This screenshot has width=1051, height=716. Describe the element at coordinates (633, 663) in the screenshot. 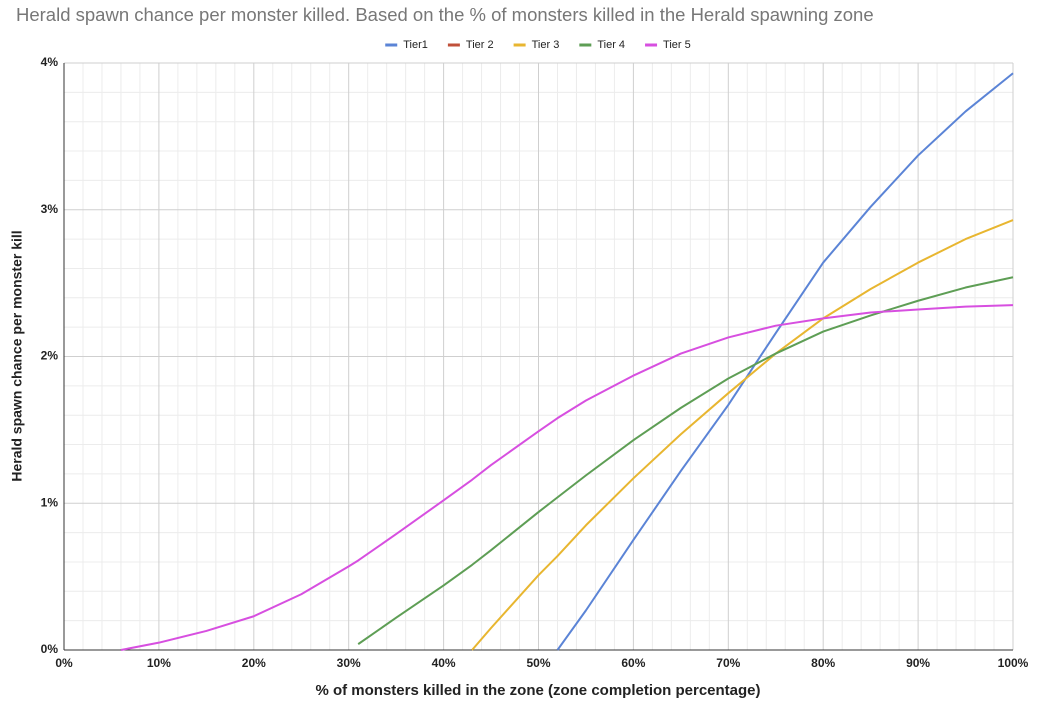

I see `x-tick-label: 60%` at that location.